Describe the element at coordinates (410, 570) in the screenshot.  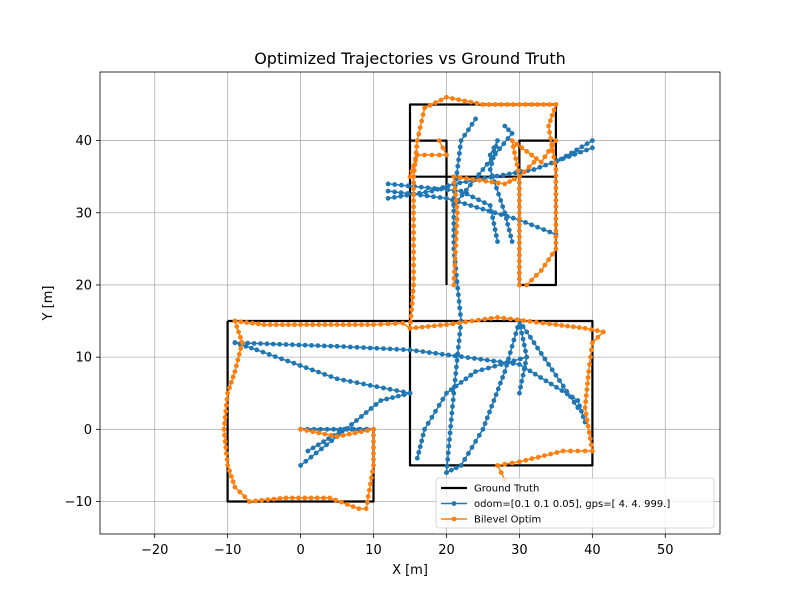
I see `x-axis-label: X [m]` at that location.